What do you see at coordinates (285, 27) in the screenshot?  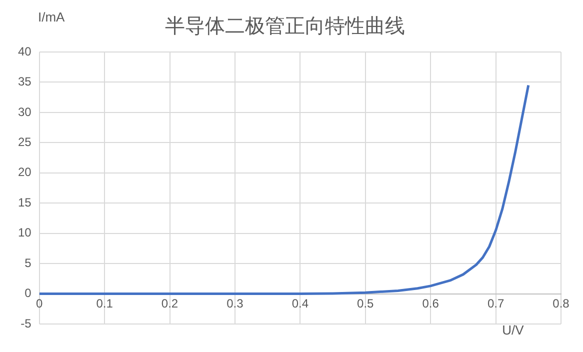 I see `chart-title: 半导体二极管正向特性曲线` at bounding box center [285, 27].